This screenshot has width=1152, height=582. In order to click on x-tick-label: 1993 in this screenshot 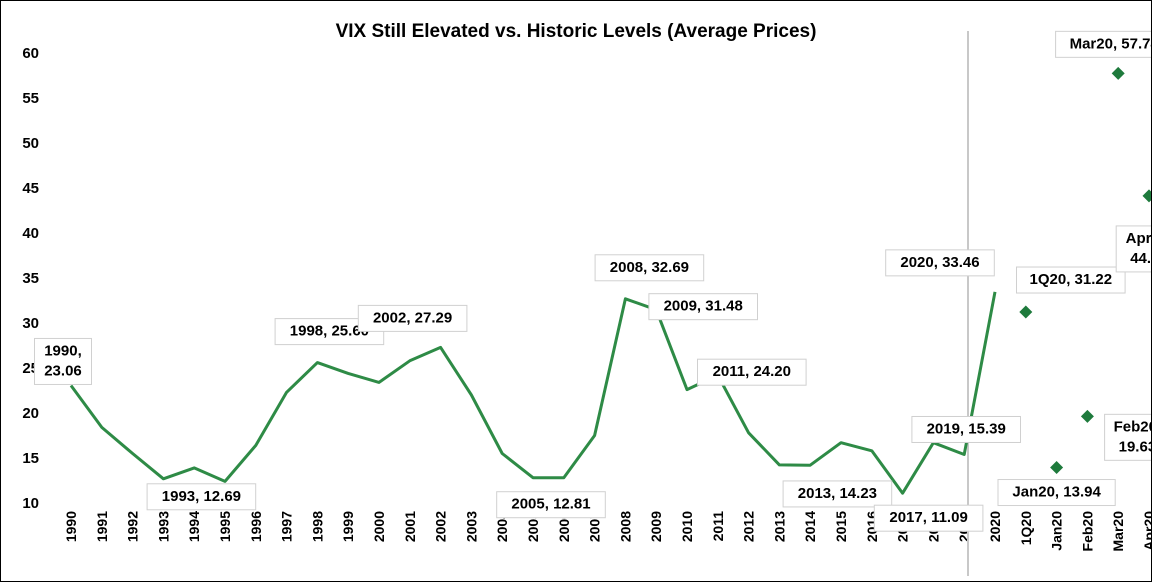, I will do `click(163, 526)`.